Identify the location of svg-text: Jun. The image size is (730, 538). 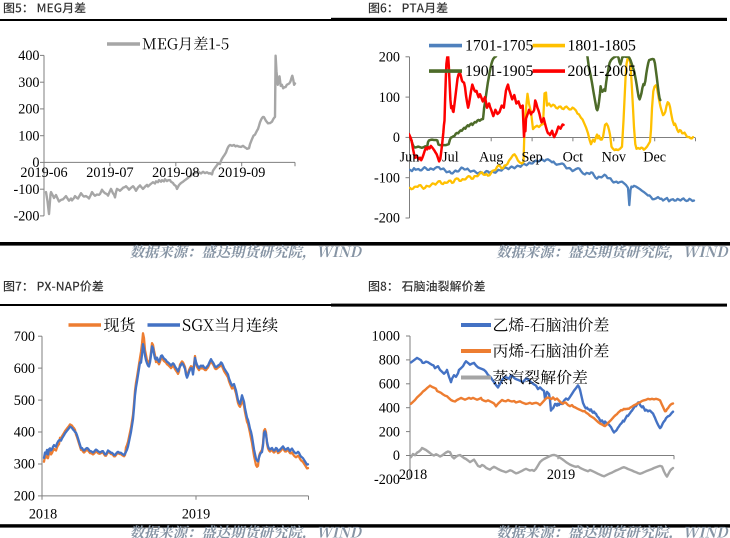
(410, 157).